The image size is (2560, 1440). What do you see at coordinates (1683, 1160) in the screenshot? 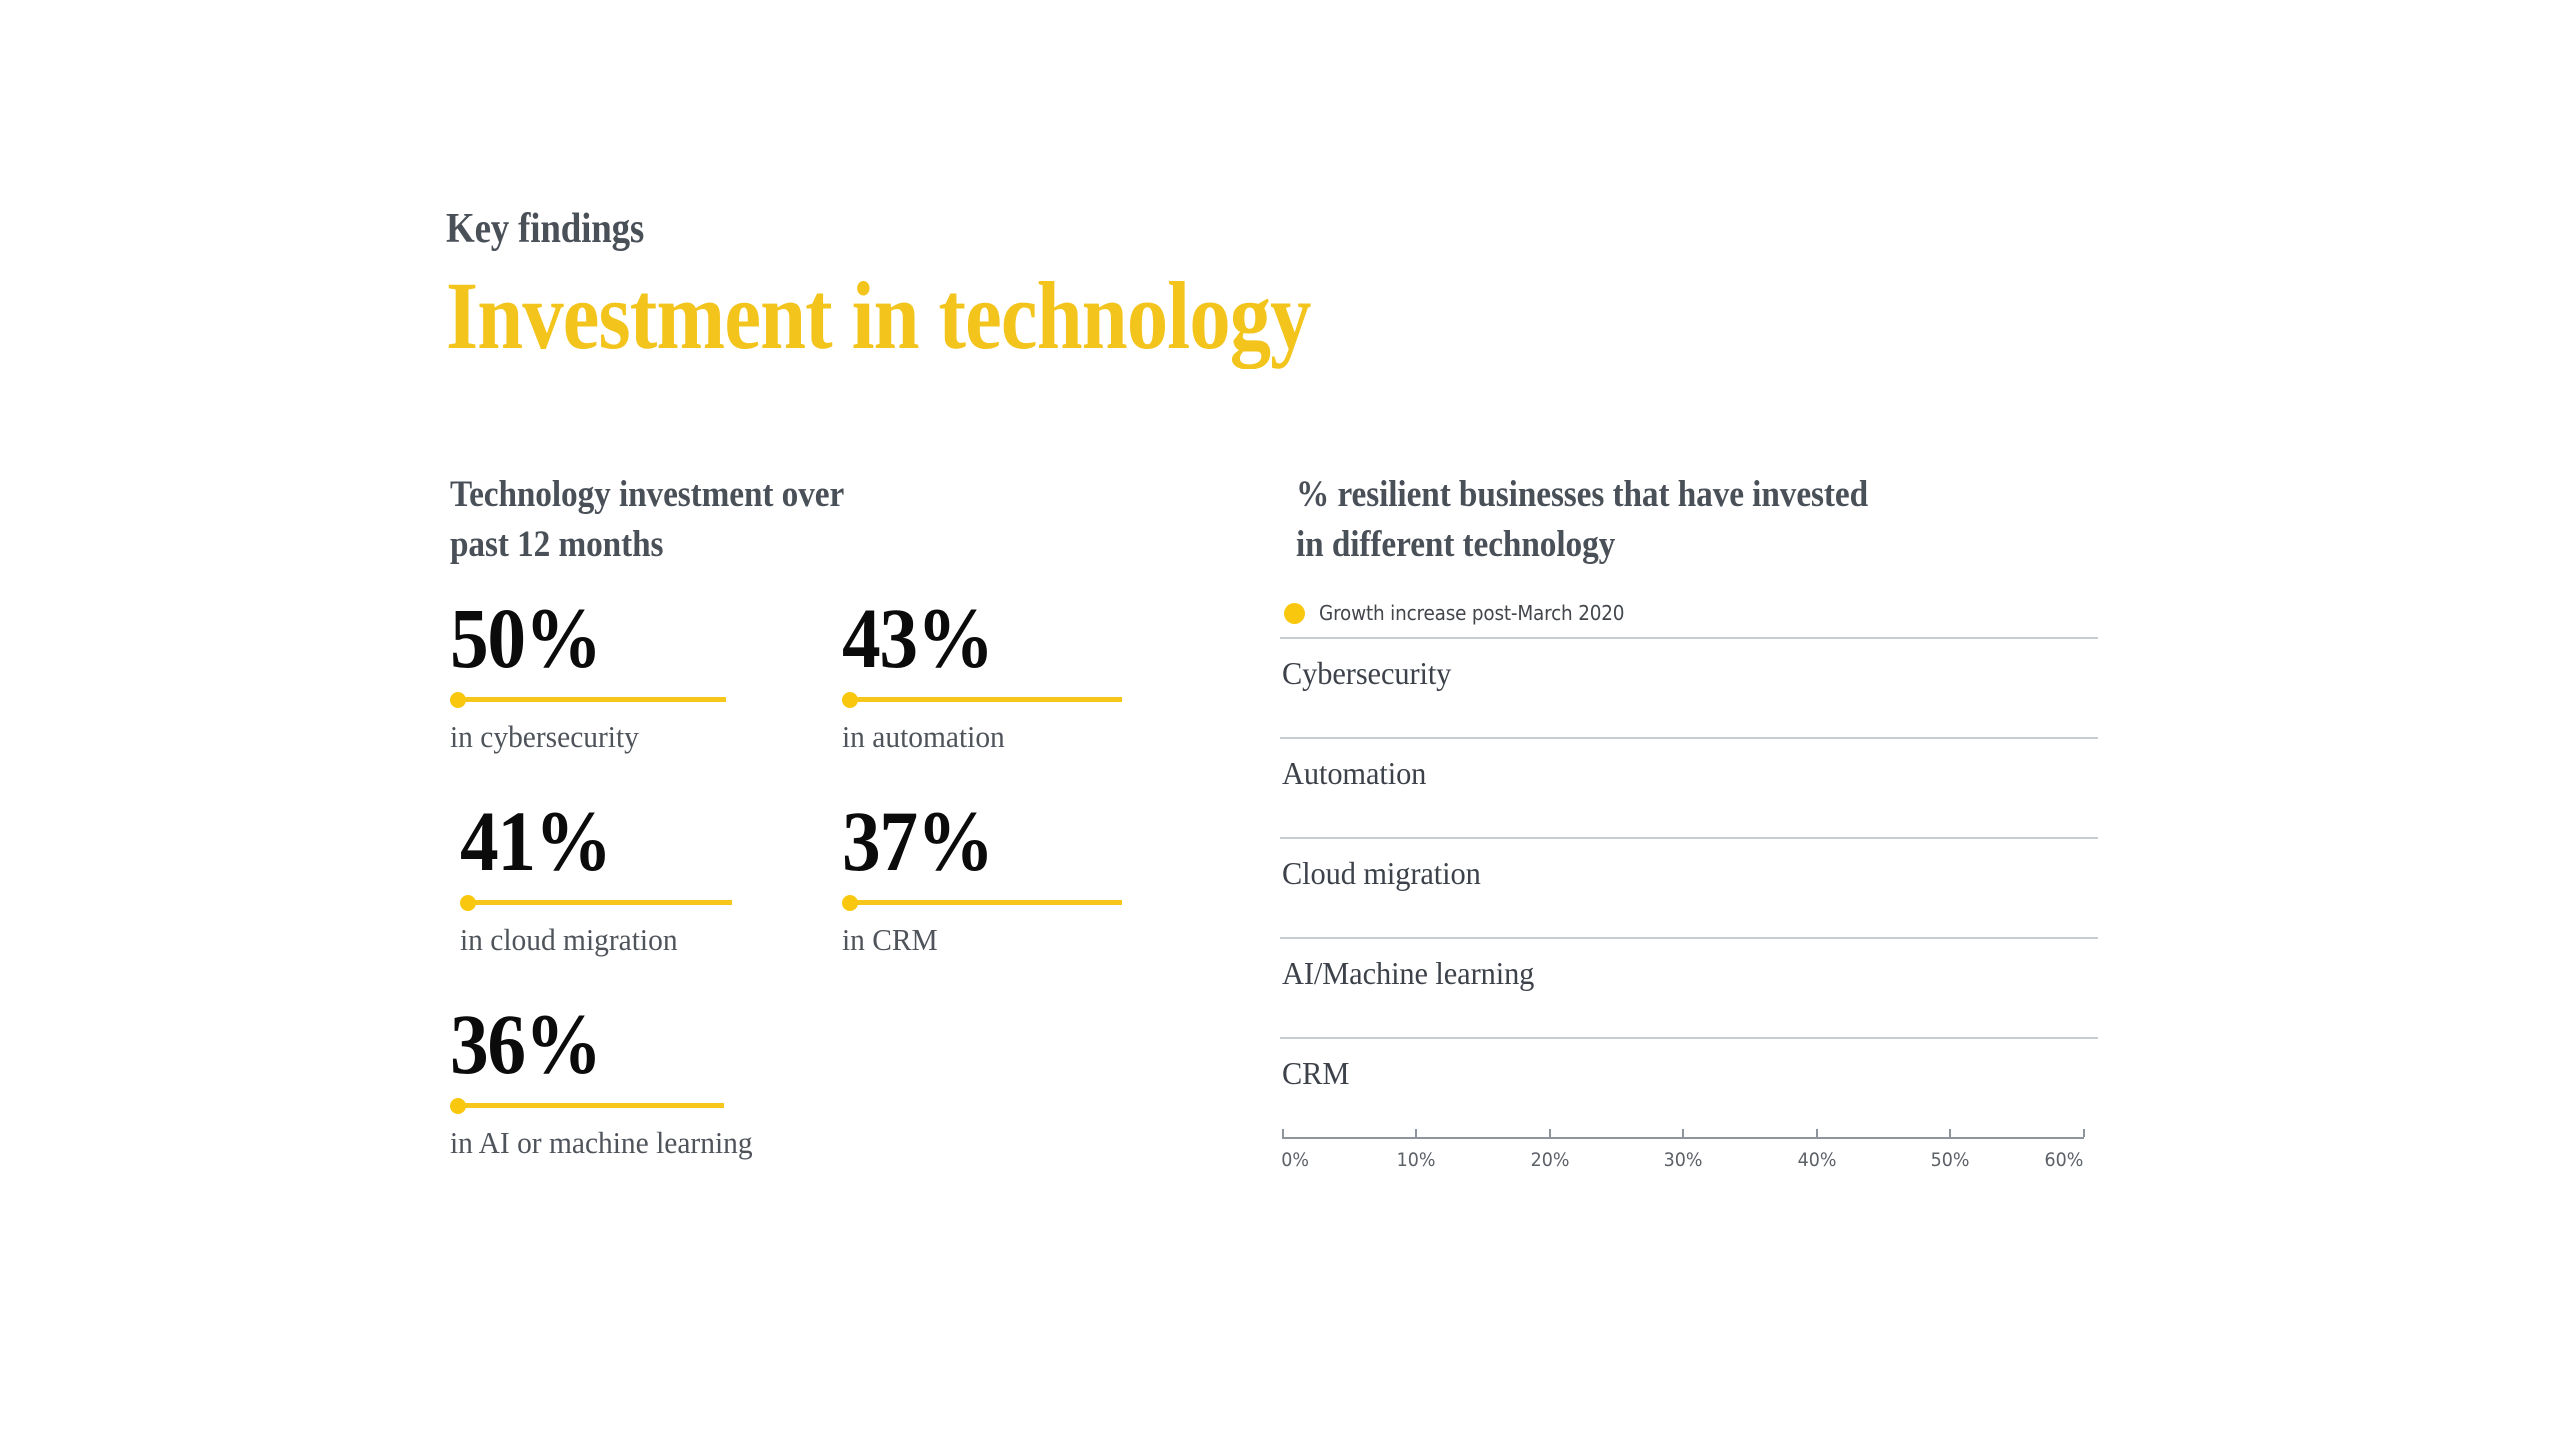
I see `axis-tick-label: 30%` at bounding box center [1683, 1160].